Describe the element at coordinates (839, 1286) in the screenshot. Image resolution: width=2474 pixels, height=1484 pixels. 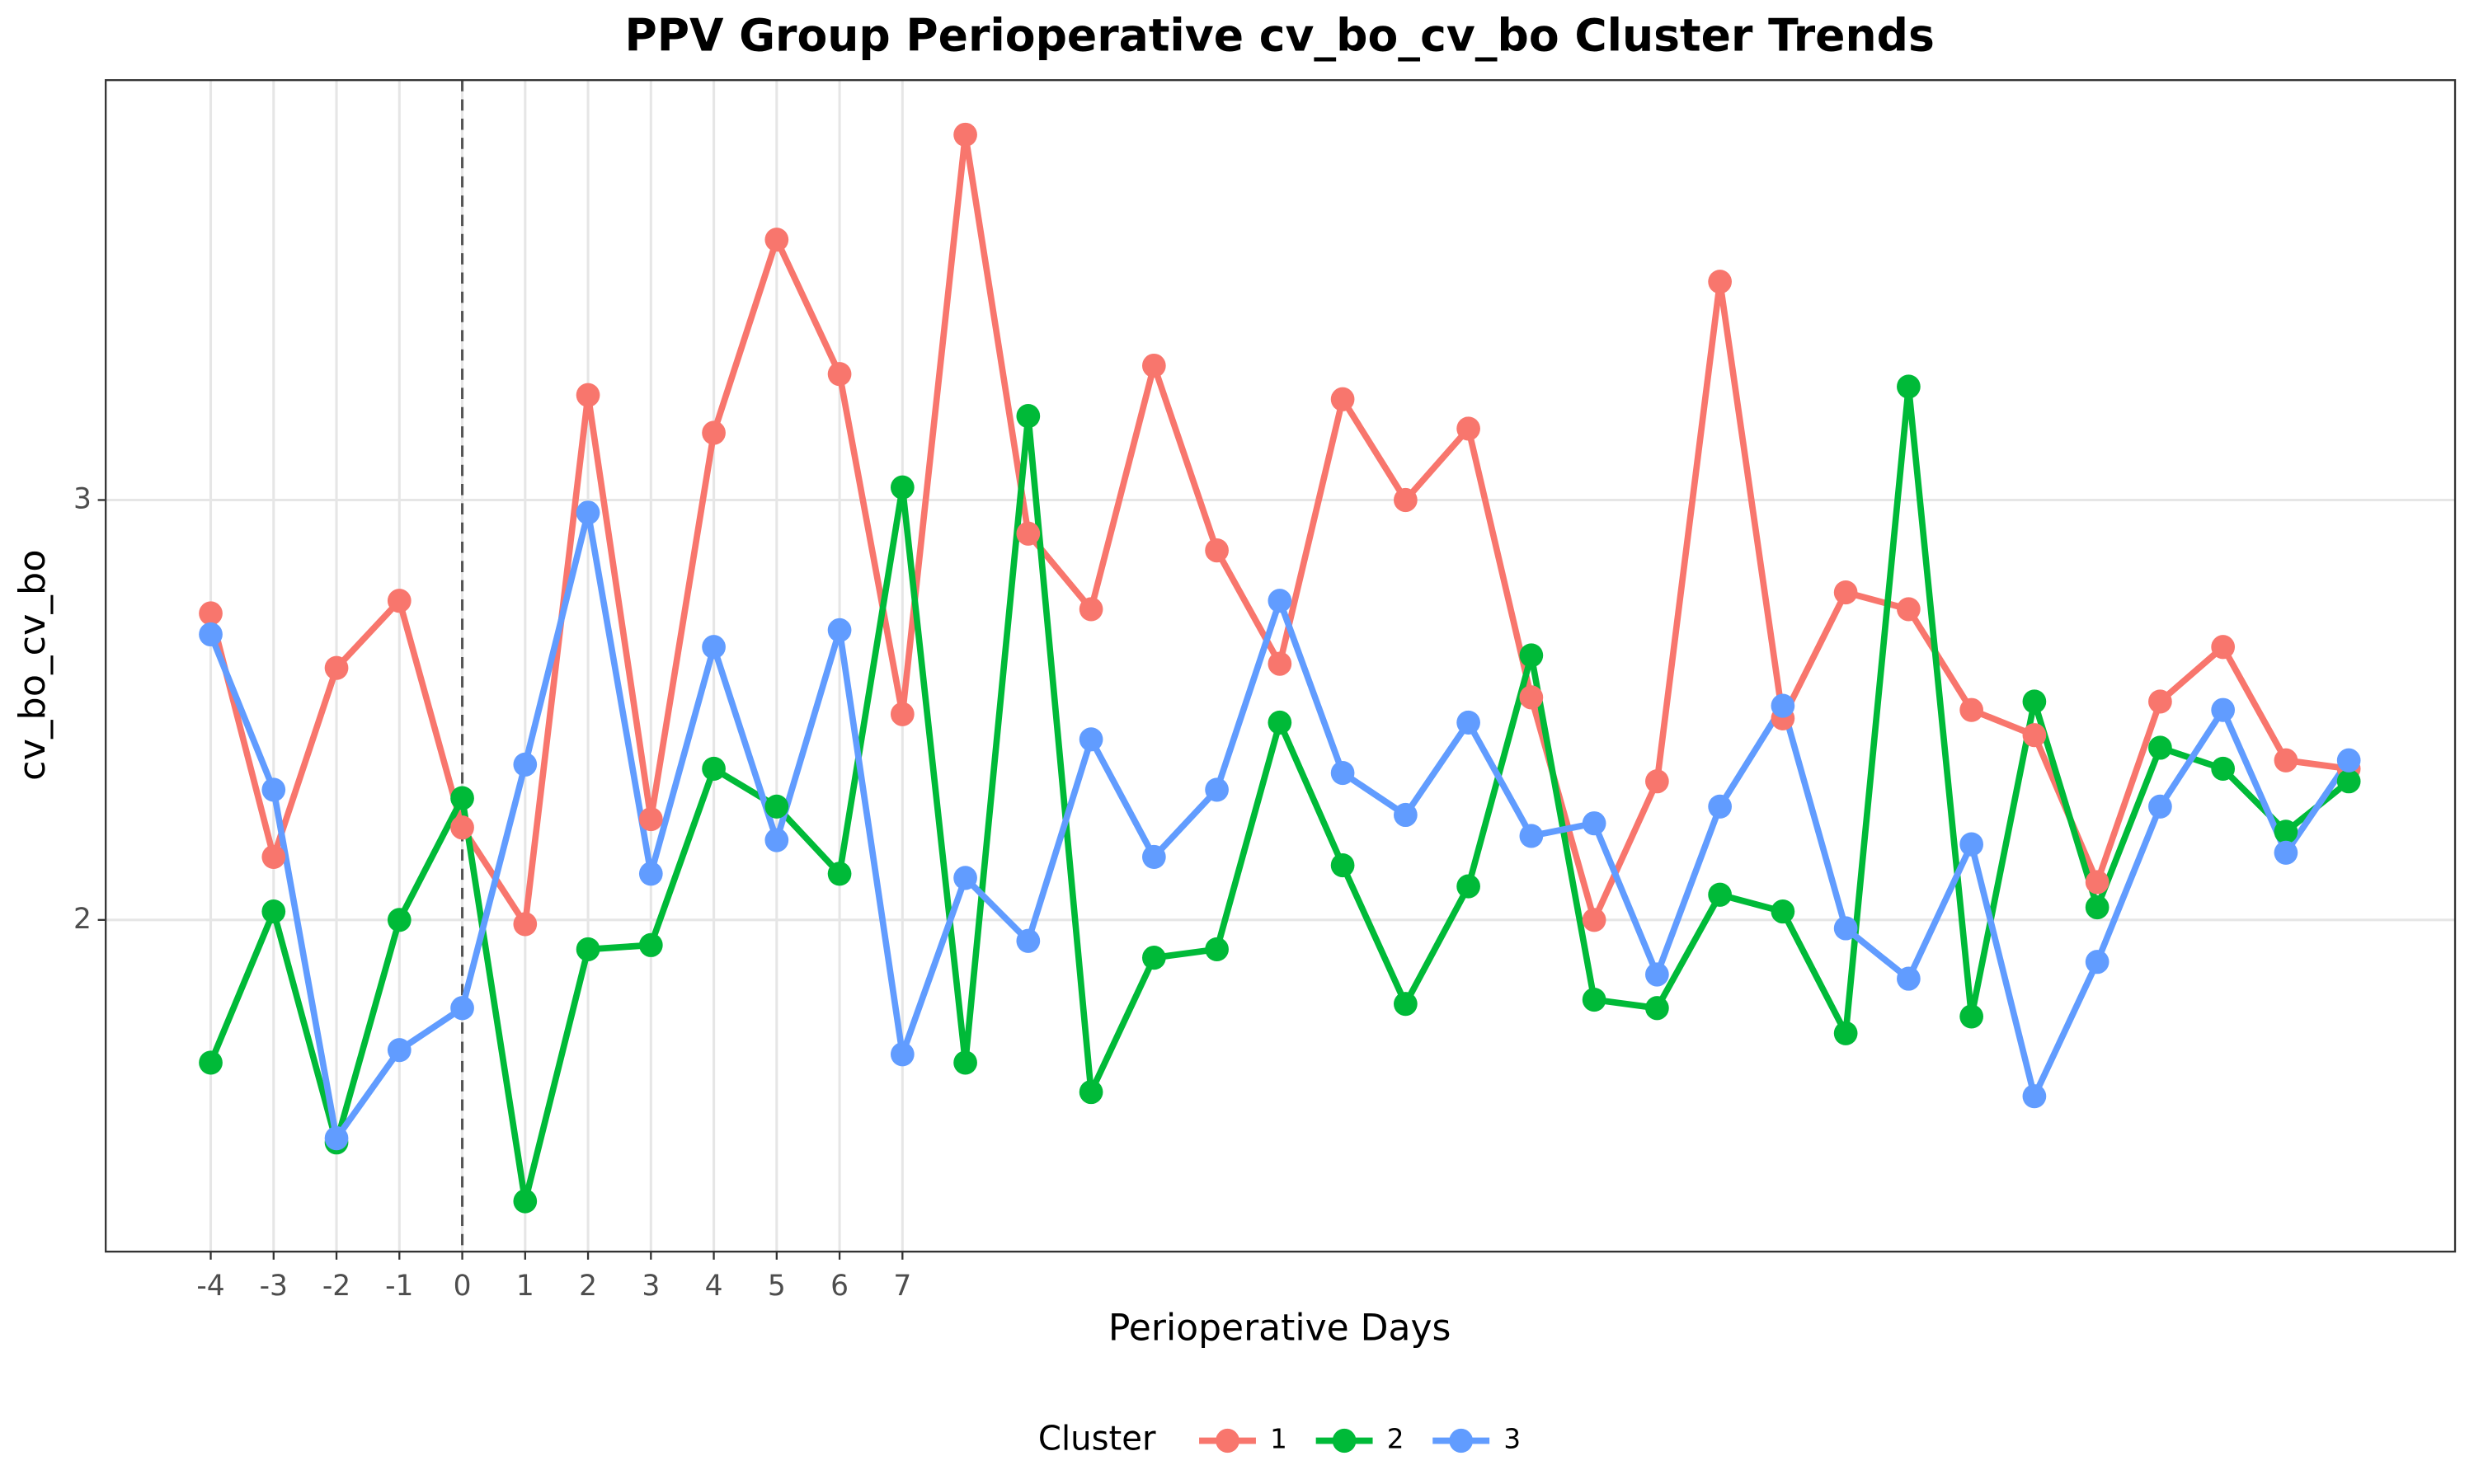
I see `x-tick-label: 6` at that location.